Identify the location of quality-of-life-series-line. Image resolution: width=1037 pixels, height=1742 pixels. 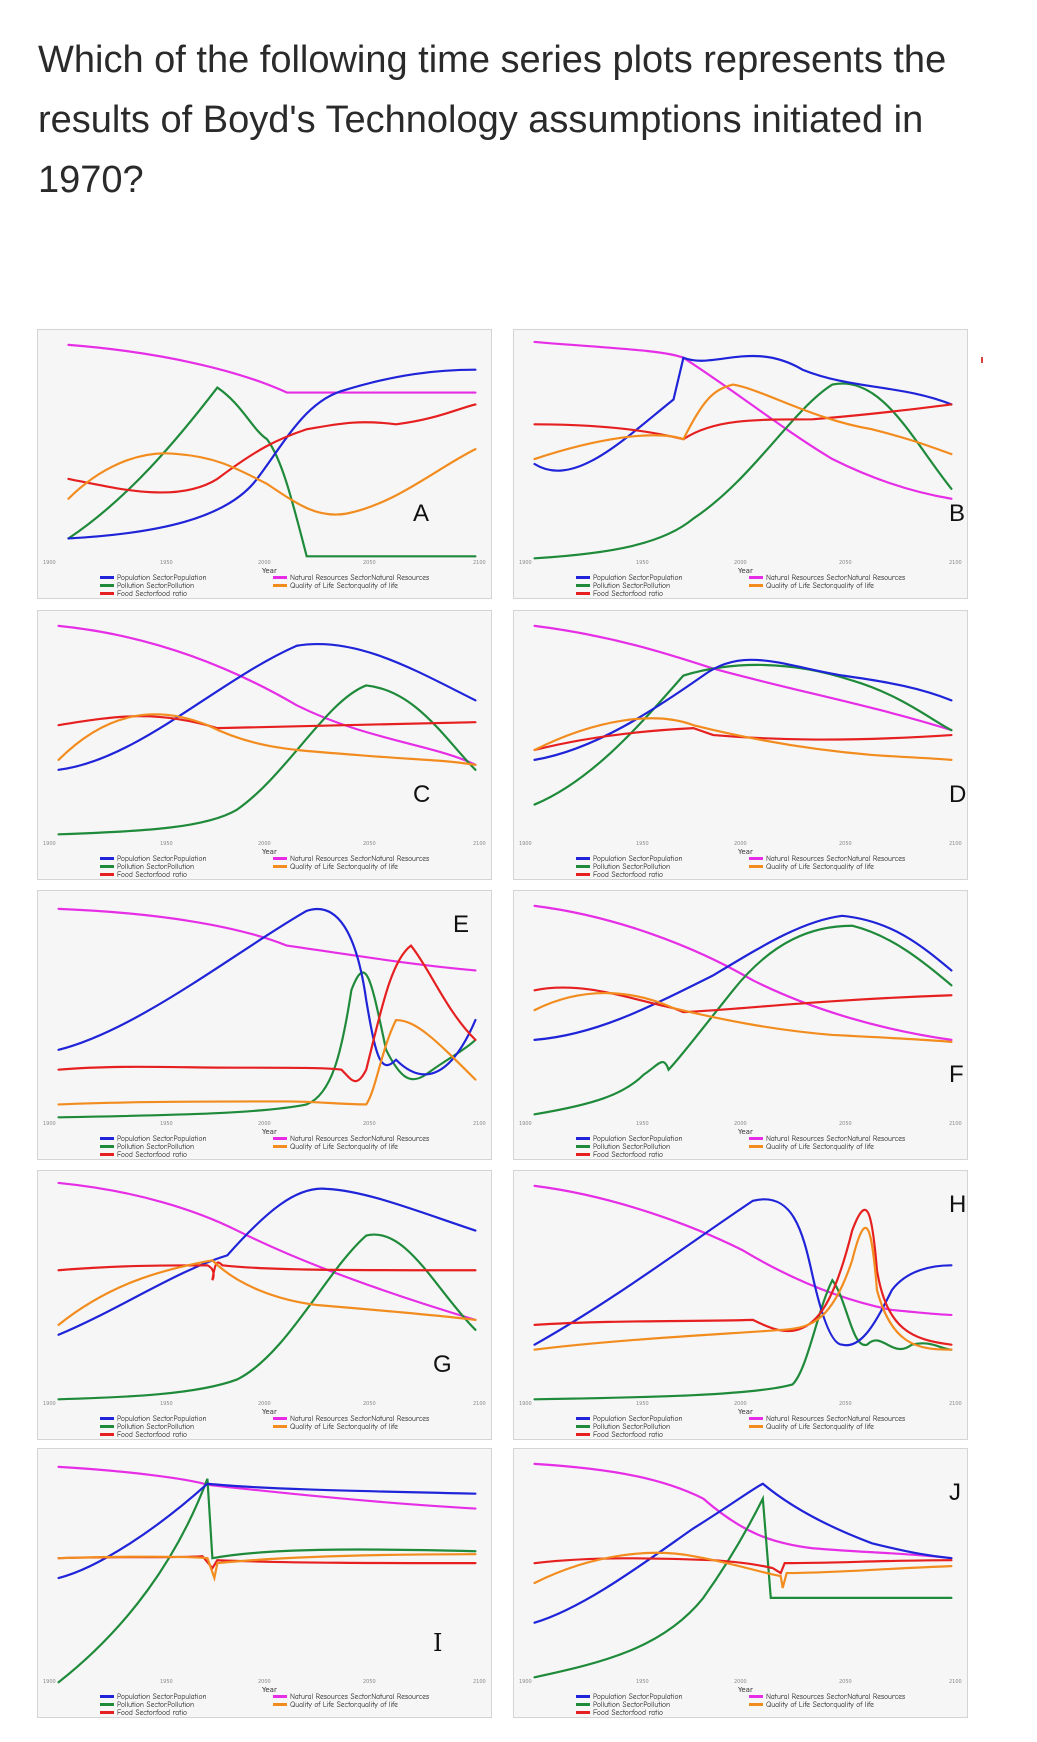
(267, 739).